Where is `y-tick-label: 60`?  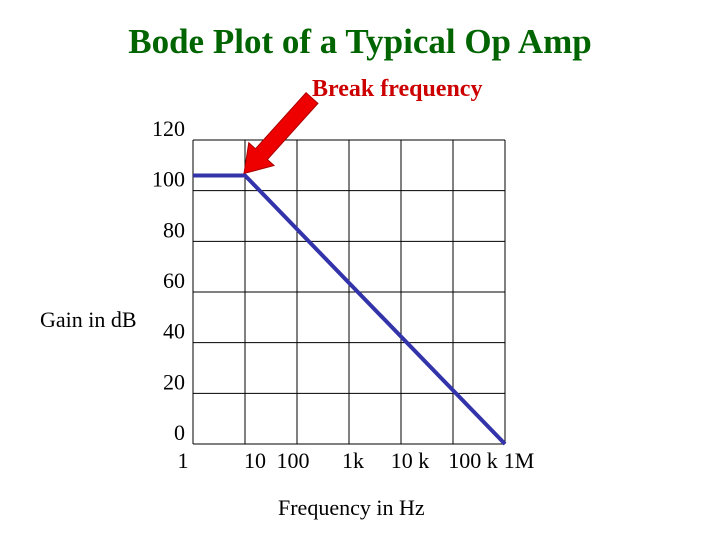 y-tick-label: 60 is located at coordinates (174, 280).